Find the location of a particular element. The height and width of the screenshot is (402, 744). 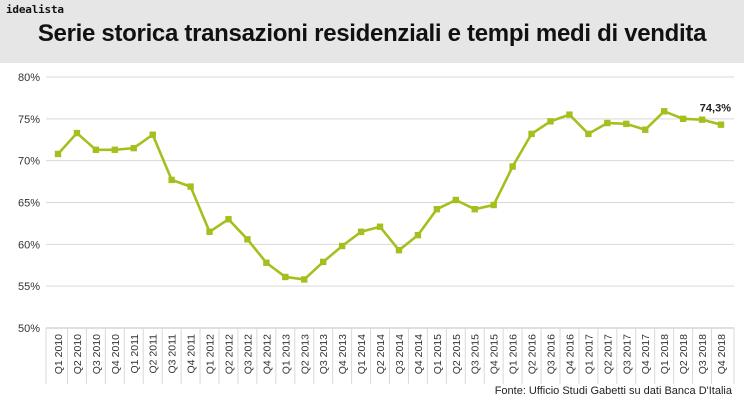

x-tick-label: Q4 2014 is located at coordinates (419, 354).